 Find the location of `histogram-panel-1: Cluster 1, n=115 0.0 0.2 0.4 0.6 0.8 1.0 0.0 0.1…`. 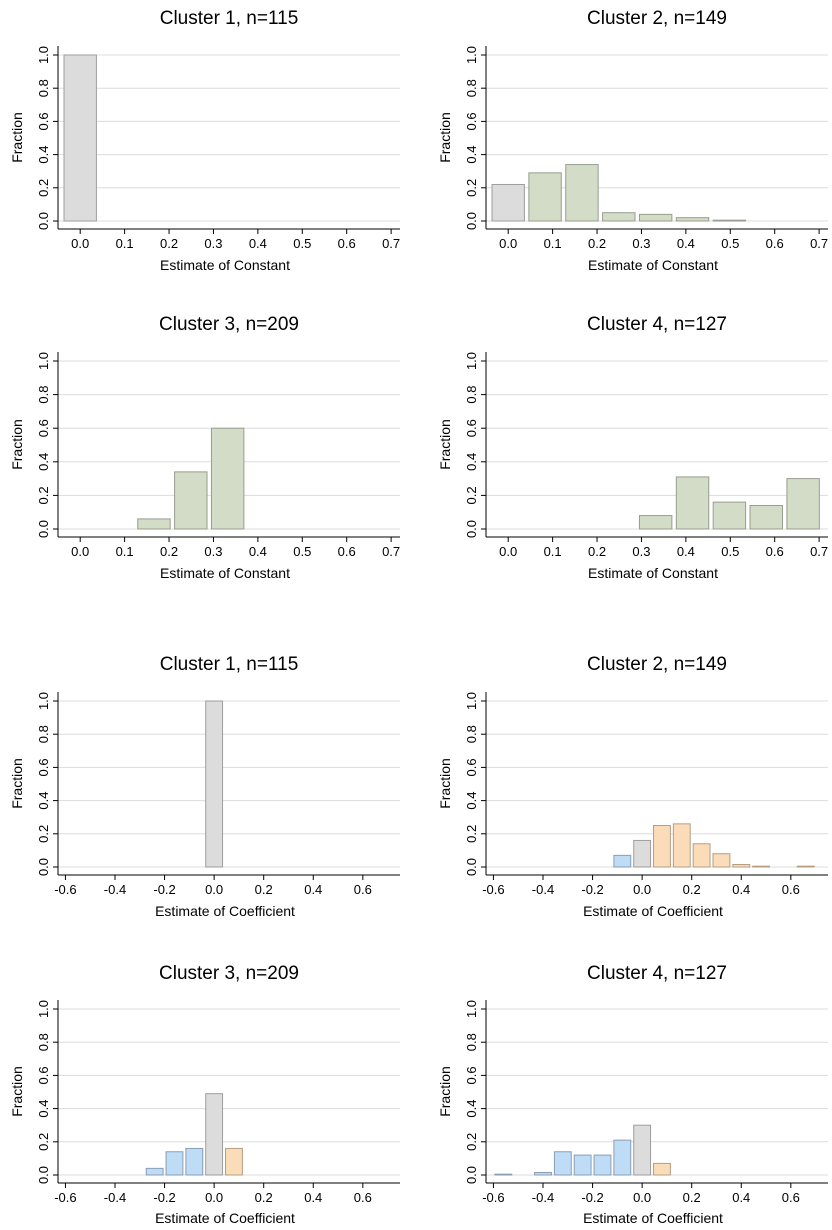

histogram-panel-1: Cluster 1, n=115 0.0 0.2 0.4 0.6 0.8 1.0 0.0 0.1… is located at coordinates (204, 140).